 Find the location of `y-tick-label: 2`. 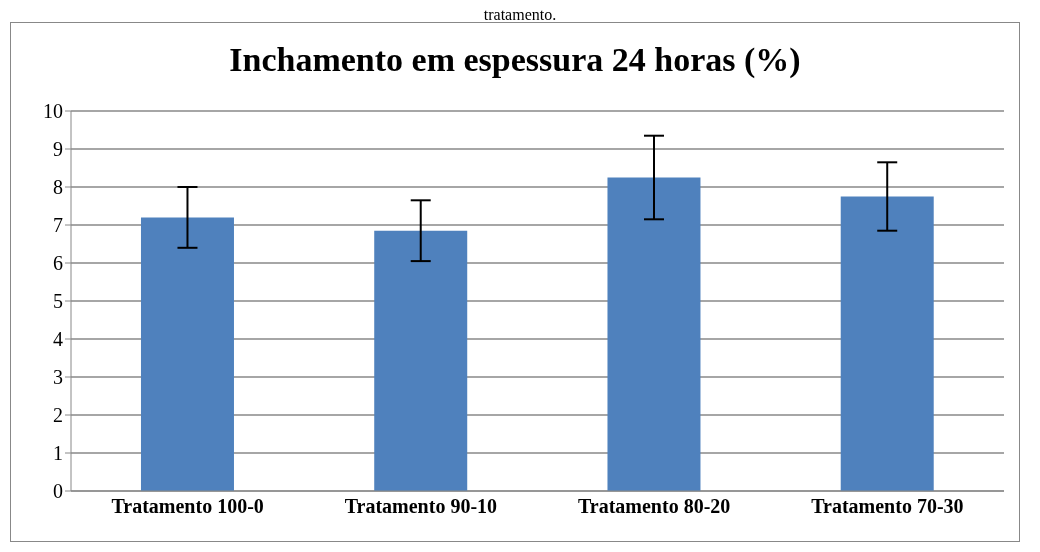

y-tick-label: 2 is located at coordinates (58, 415).